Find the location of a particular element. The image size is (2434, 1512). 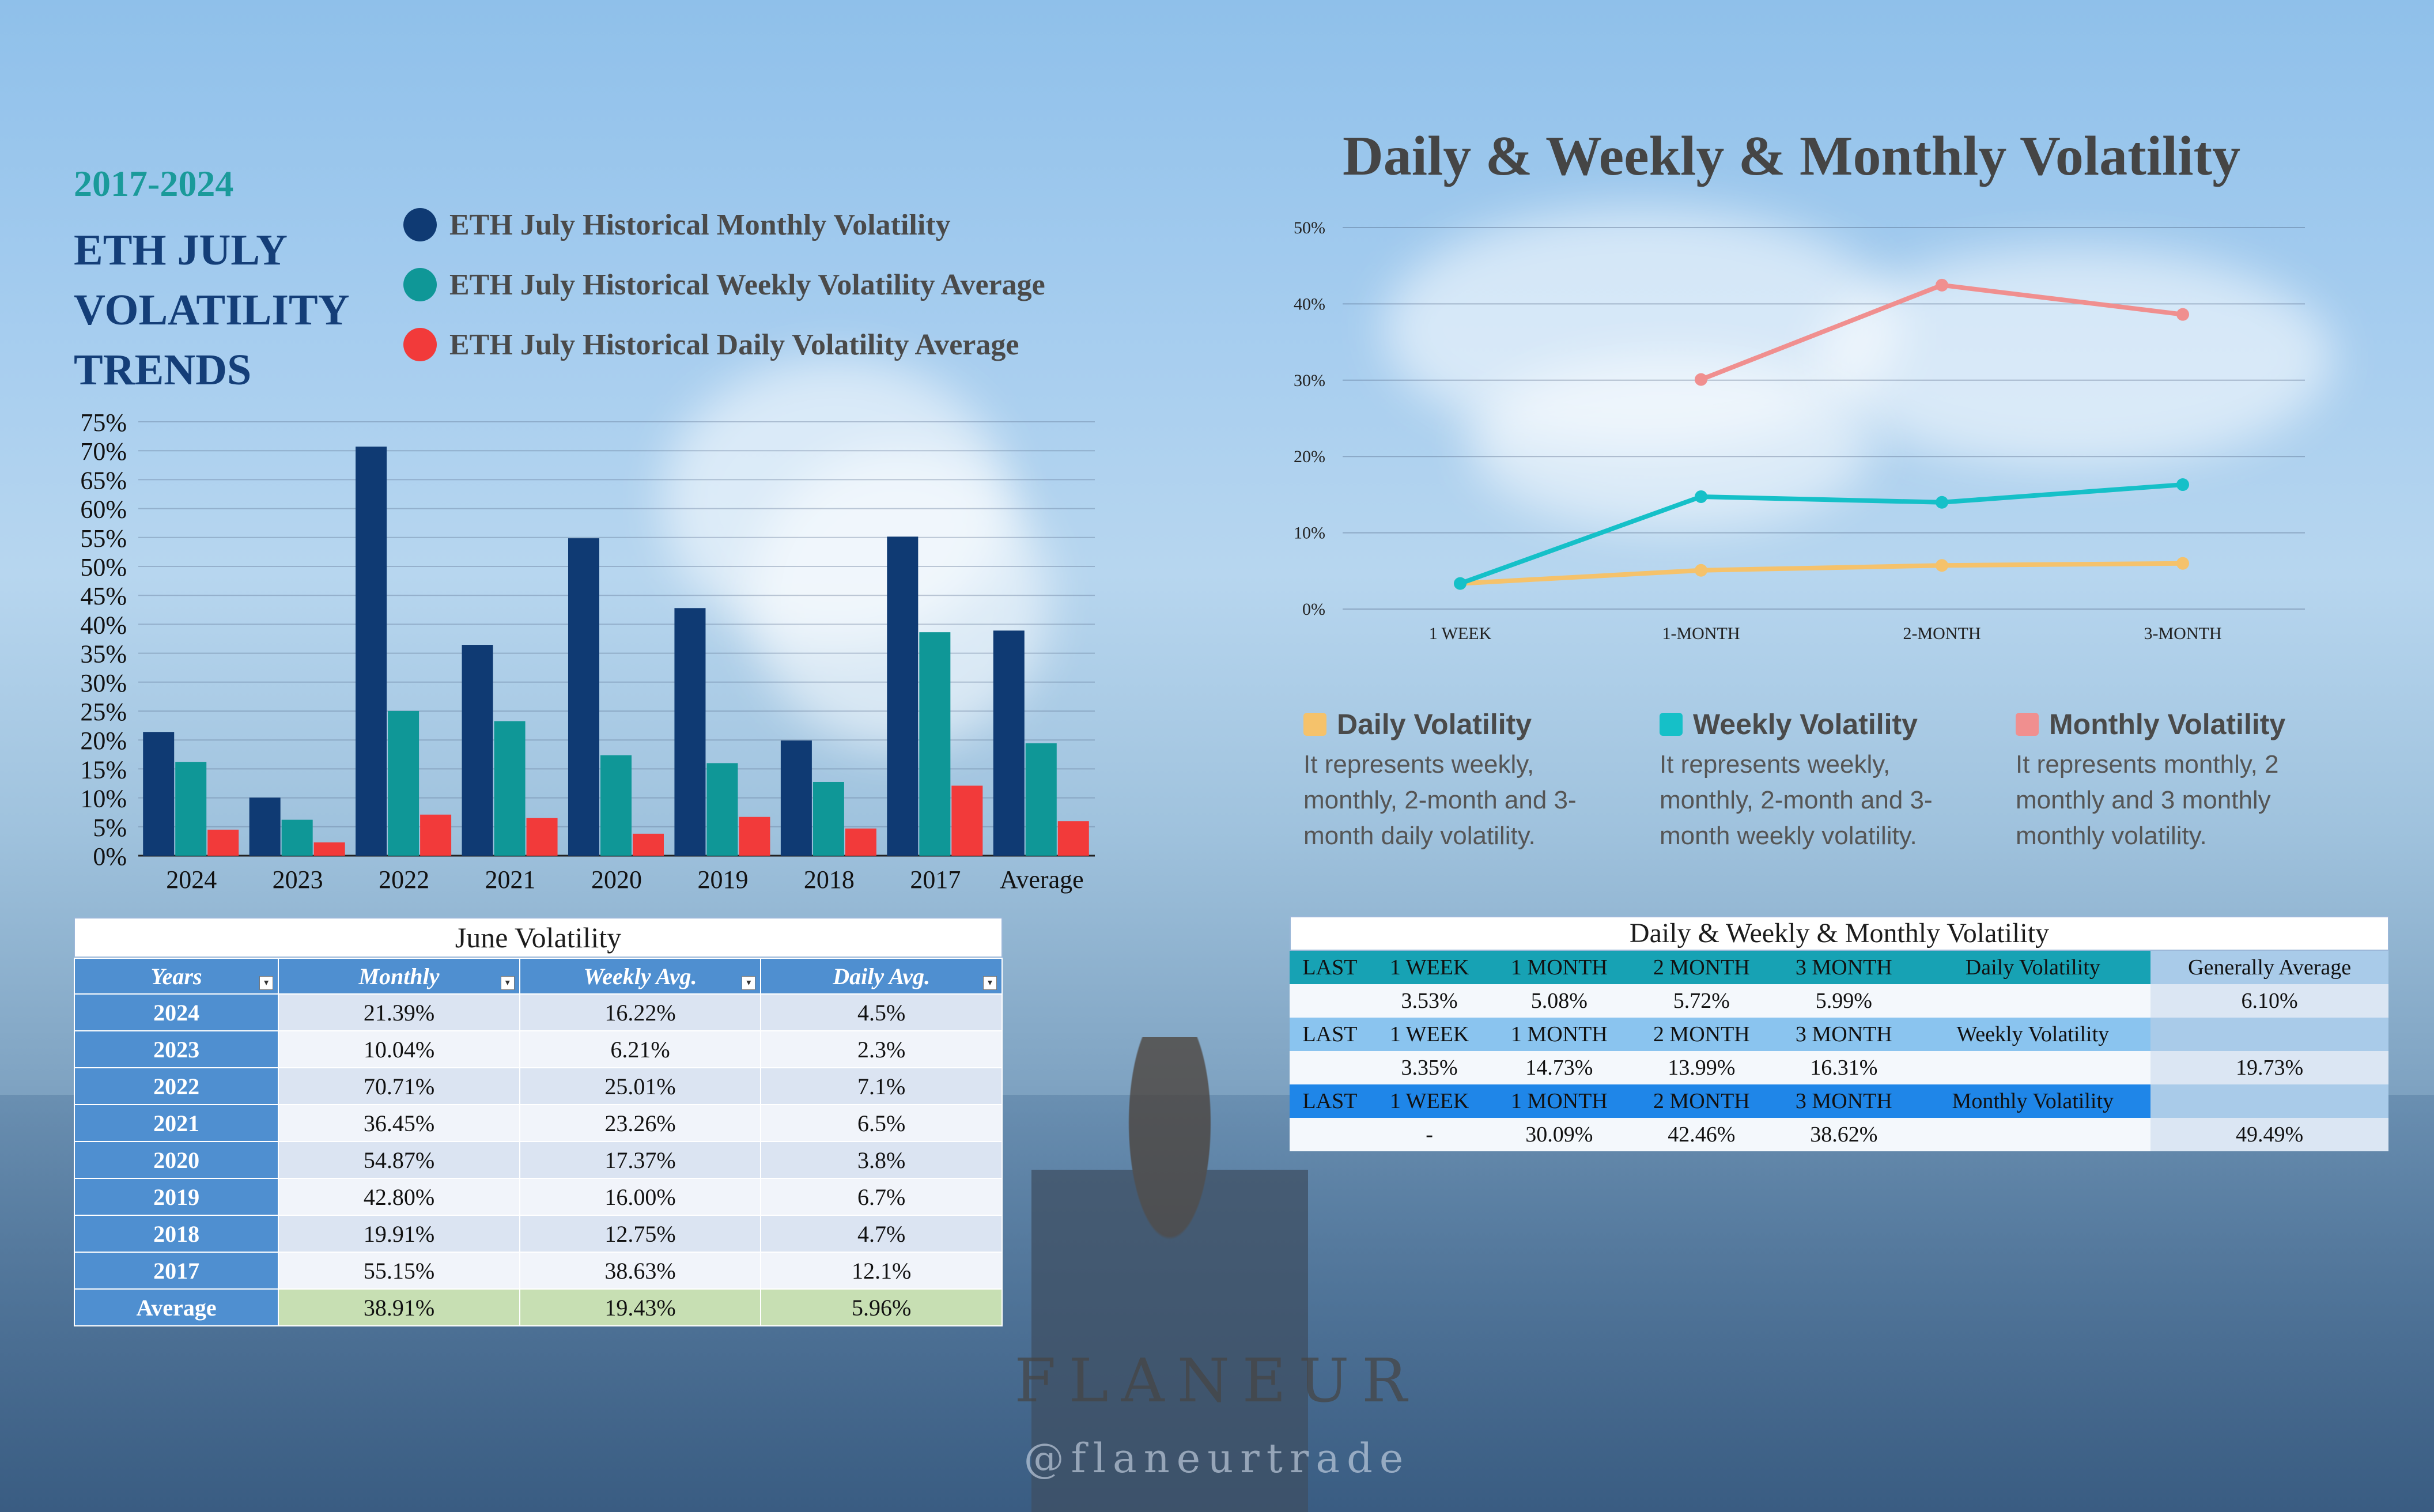

y-tick-label: 15% is located at coordinates (103, 769).